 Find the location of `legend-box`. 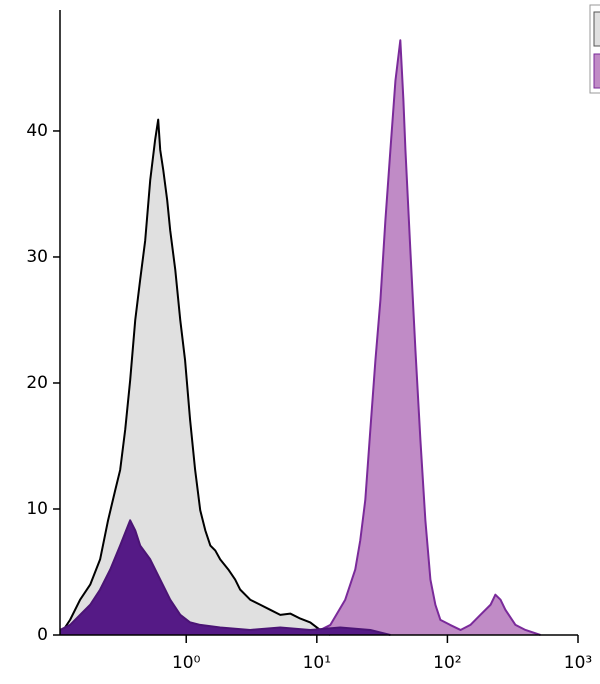

legend-box is located at coordinates (594, 49).